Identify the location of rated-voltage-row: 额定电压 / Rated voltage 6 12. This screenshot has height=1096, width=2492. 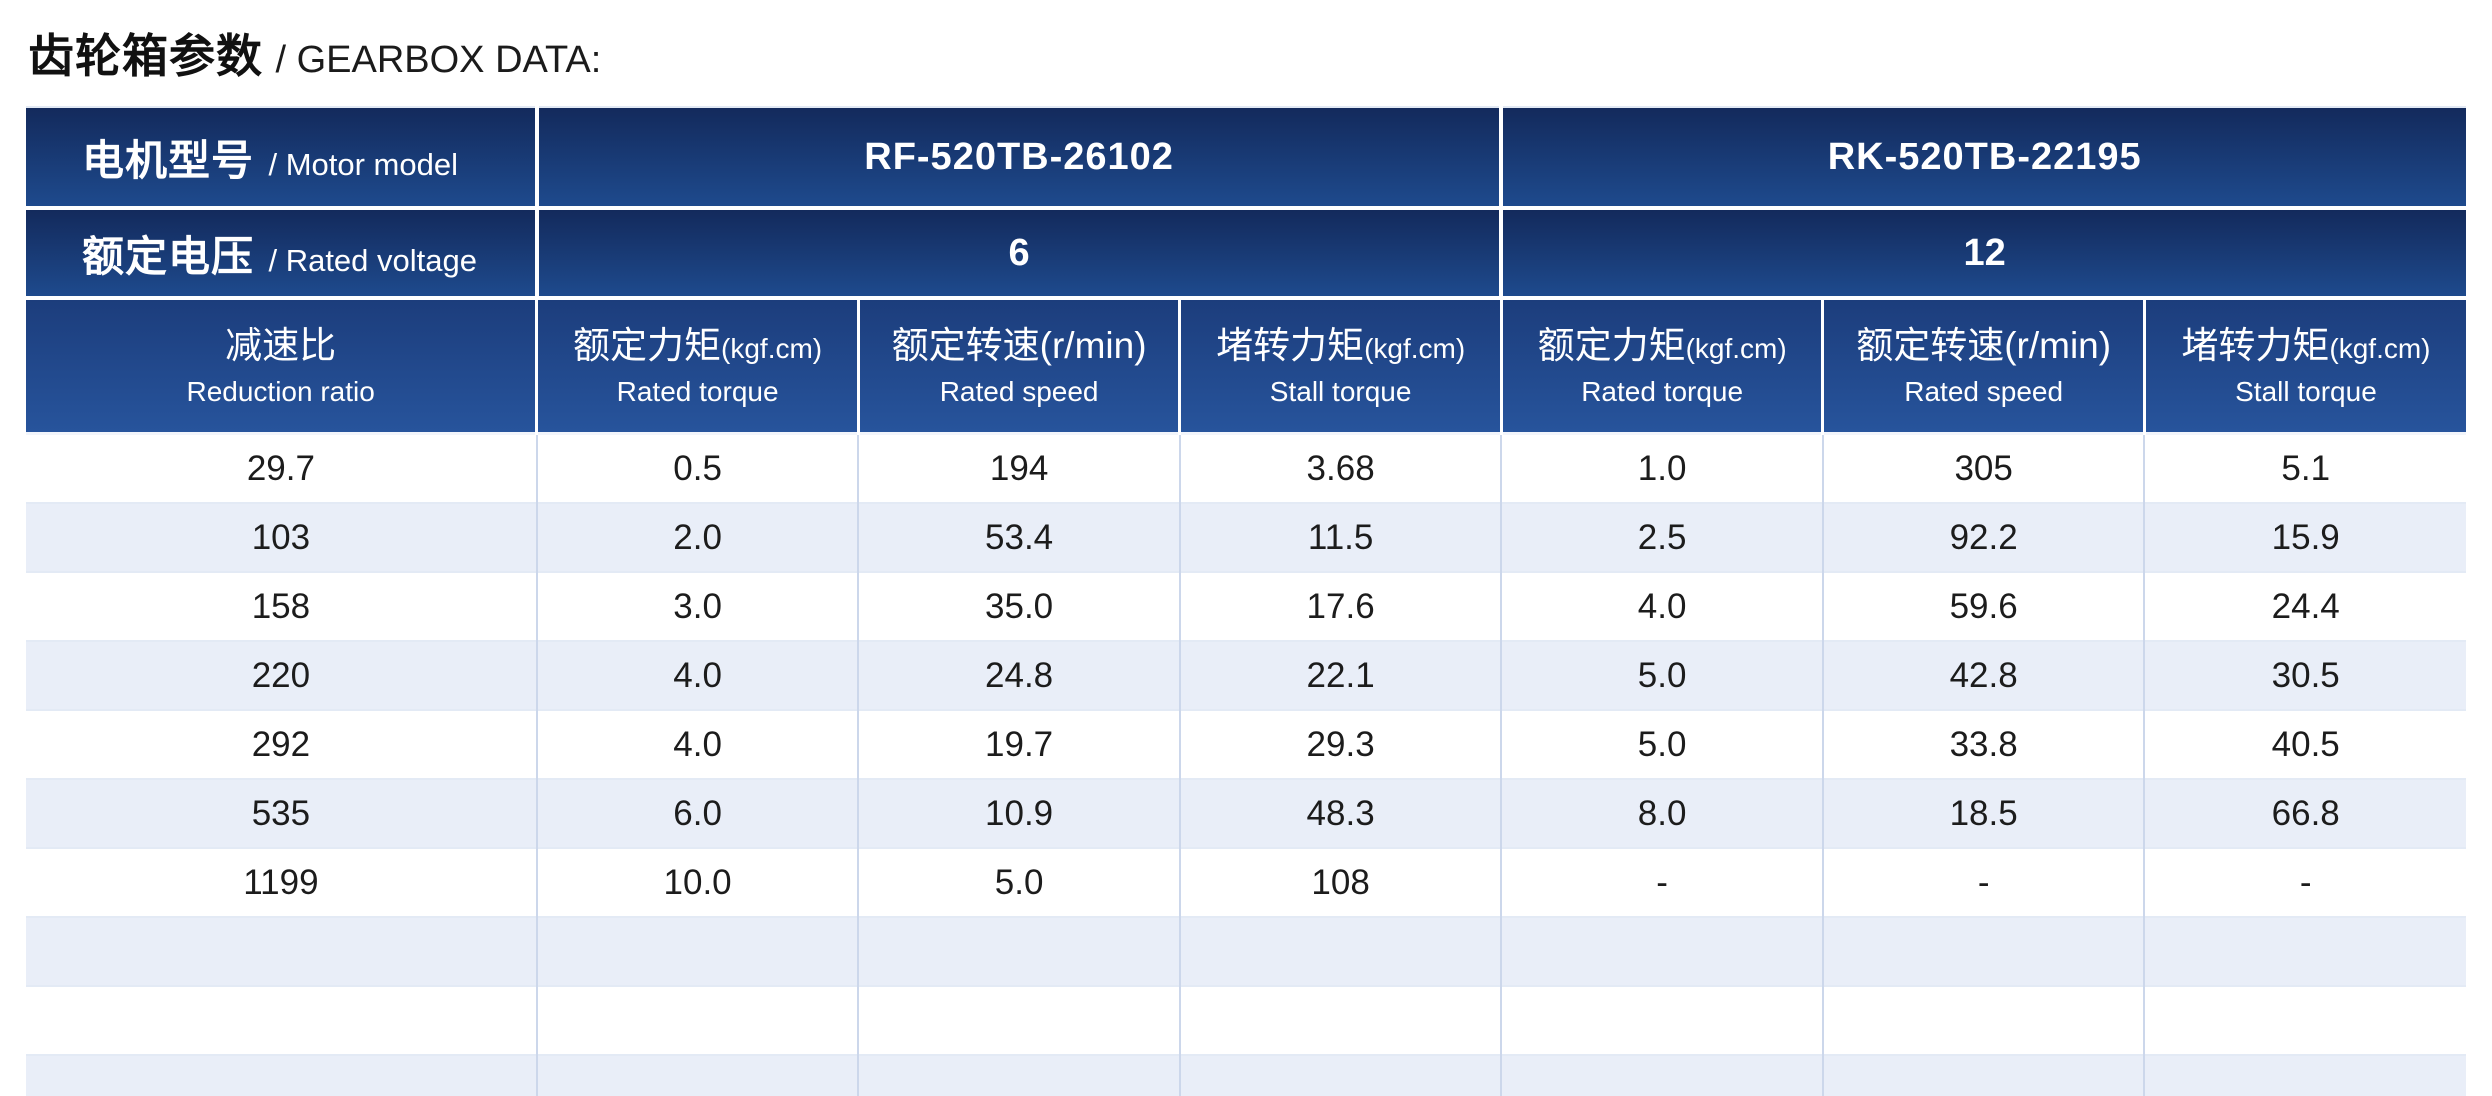
(1246, 252).